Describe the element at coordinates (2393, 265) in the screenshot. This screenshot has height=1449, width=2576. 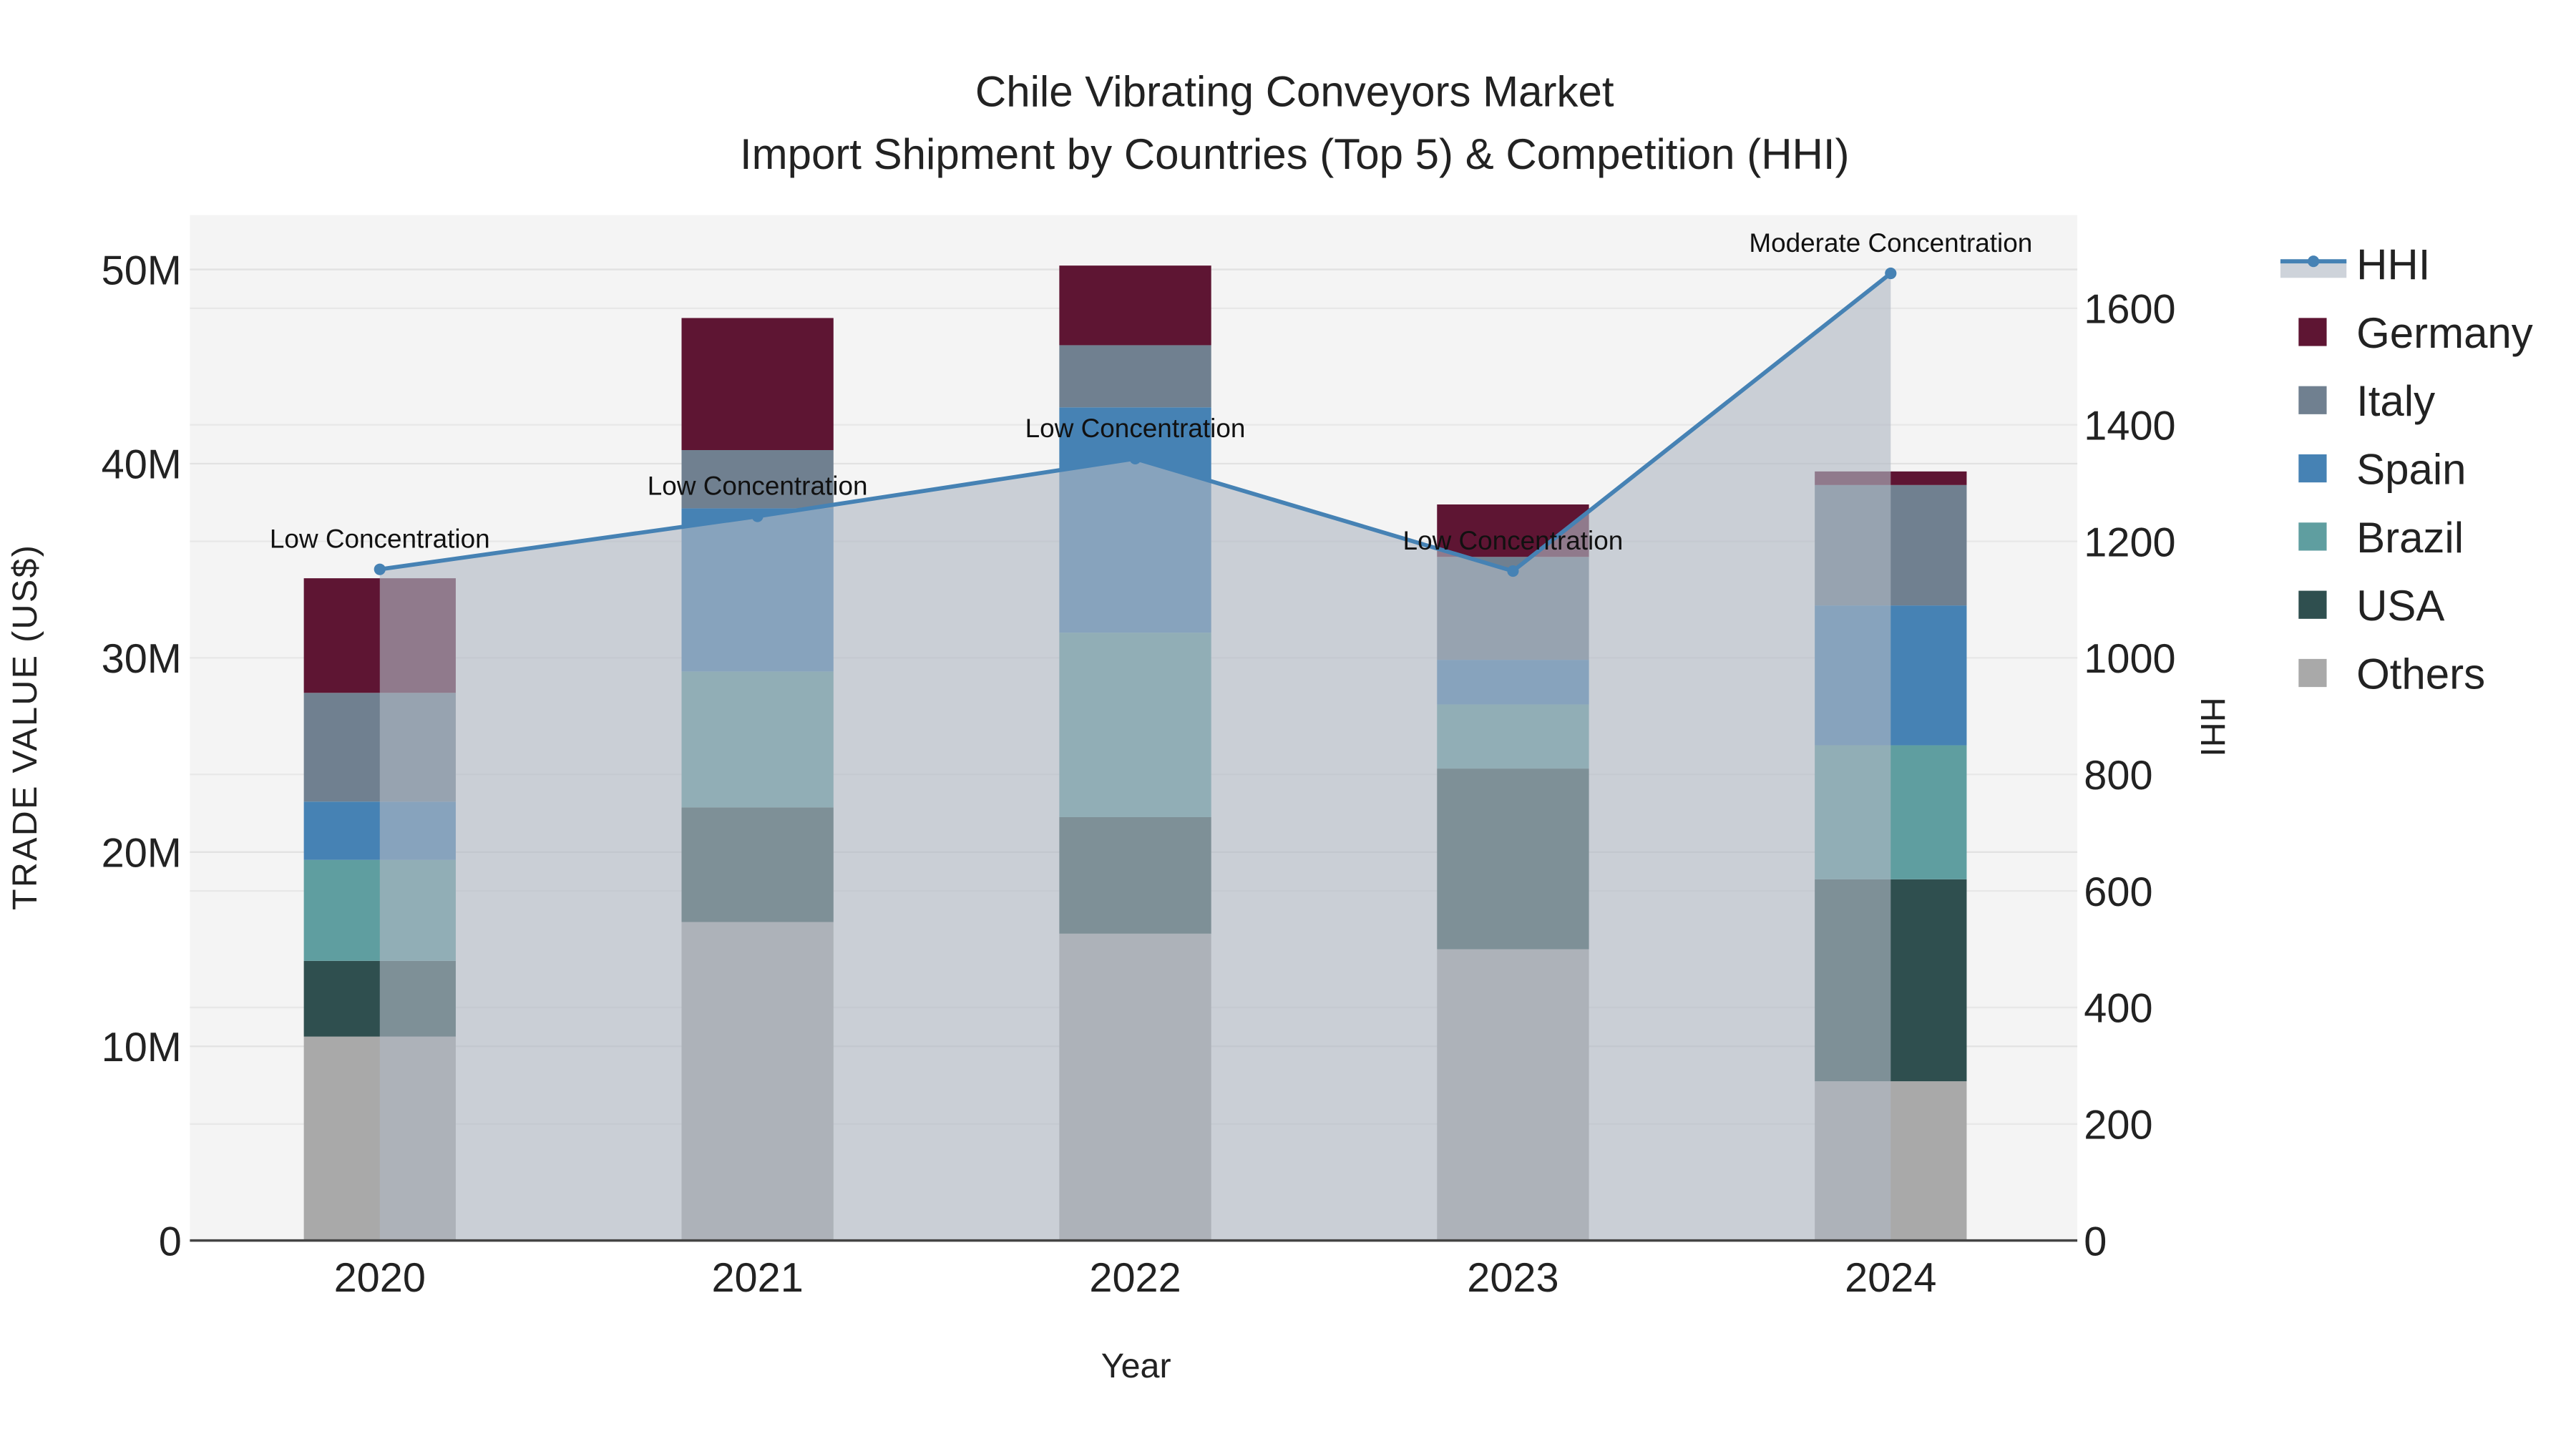
I see `legend-label: HHI` at that location.